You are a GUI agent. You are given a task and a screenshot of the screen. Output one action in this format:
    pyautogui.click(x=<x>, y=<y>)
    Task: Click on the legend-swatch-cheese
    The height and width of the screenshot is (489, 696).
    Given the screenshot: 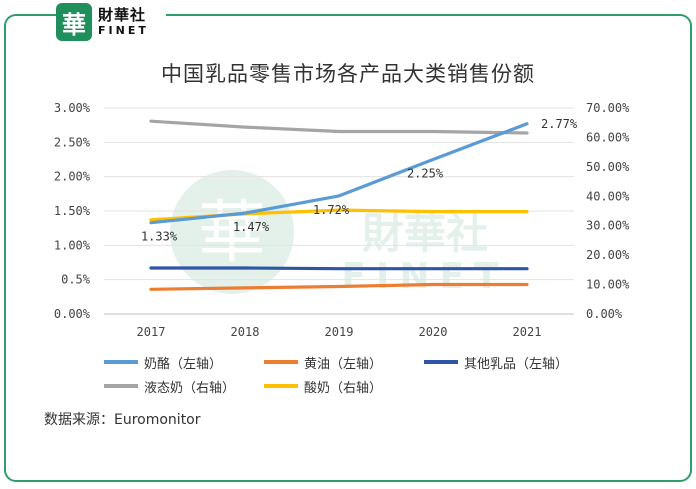 What is the action you would take?
    pyautogui.click(x=121, y=362)
    